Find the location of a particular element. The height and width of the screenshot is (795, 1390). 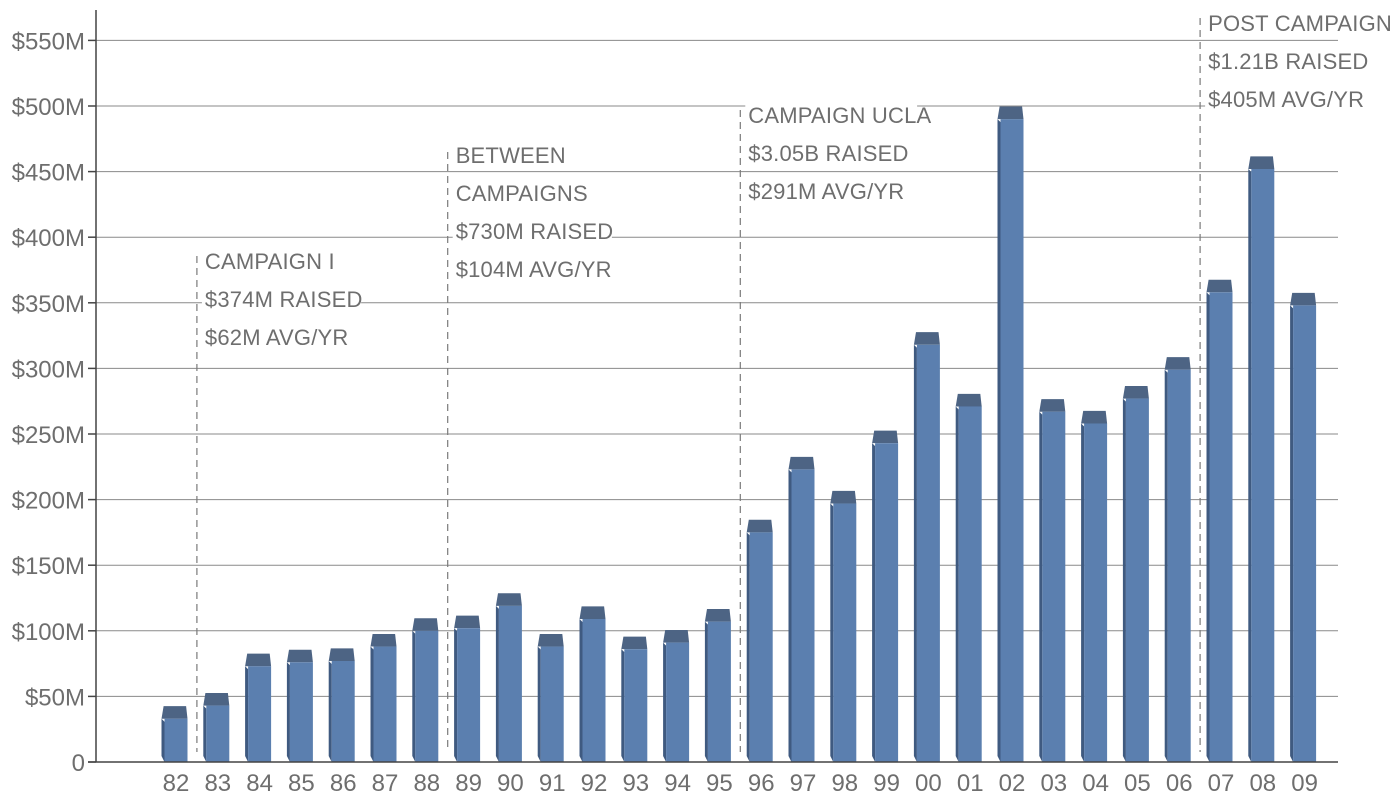

x-tick-label: 02 is located at coordinates (1012, 782).